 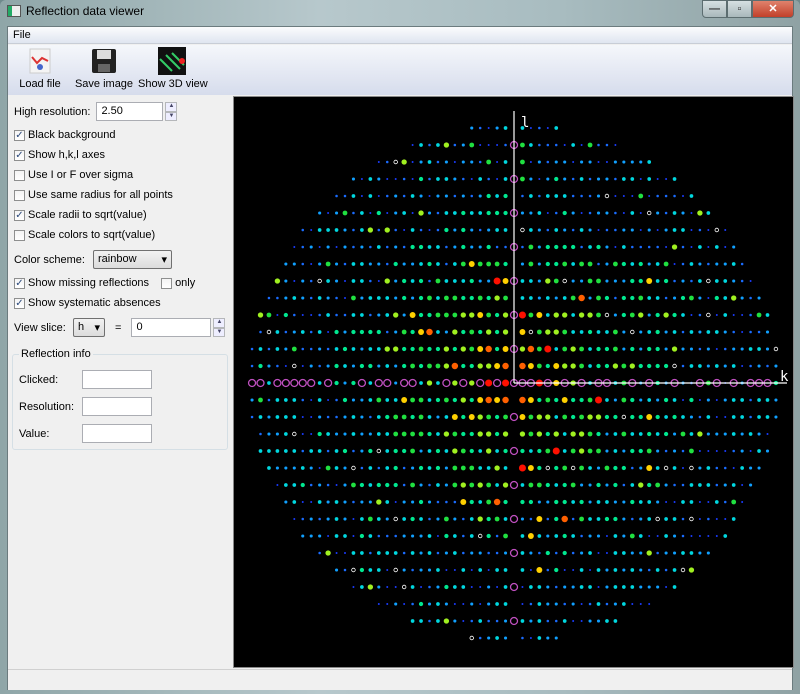 What do you see at coordinates (171, 111) in the screenshot?
I see `high-resolution-spinner: ▲ ▼` at bounding box center [171, 111].